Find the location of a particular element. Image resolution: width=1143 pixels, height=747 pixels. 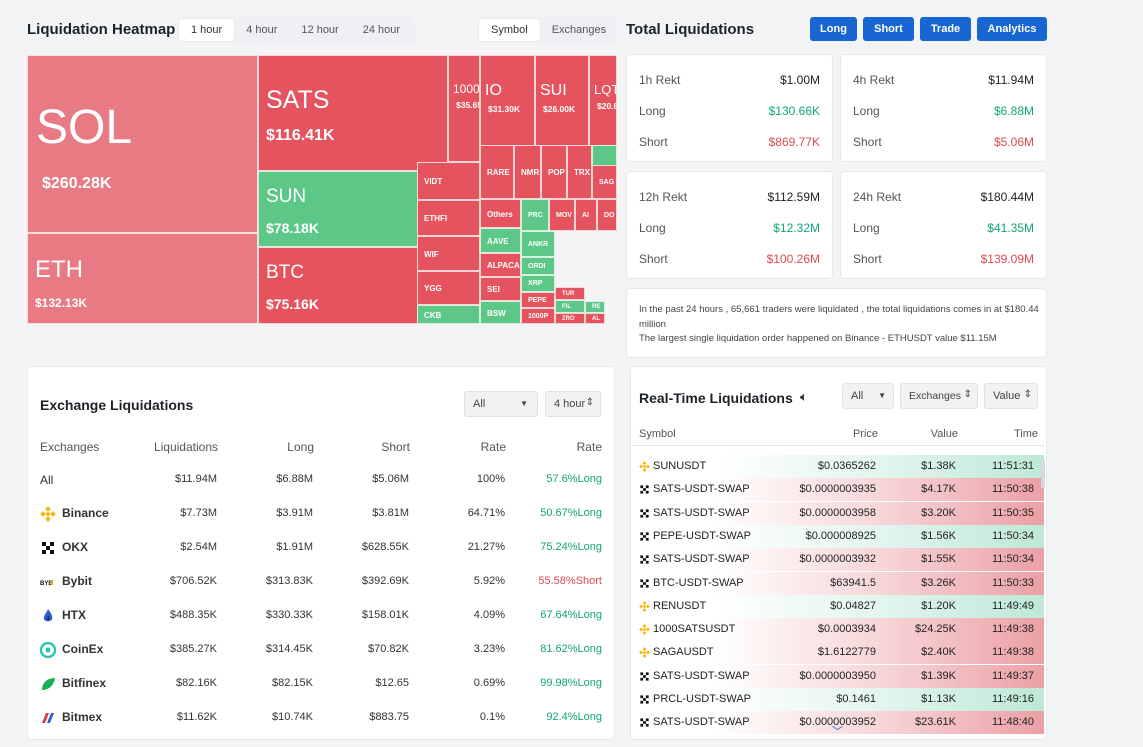

realtime-all-select: All ▼ is located at coordinates (868, 396).